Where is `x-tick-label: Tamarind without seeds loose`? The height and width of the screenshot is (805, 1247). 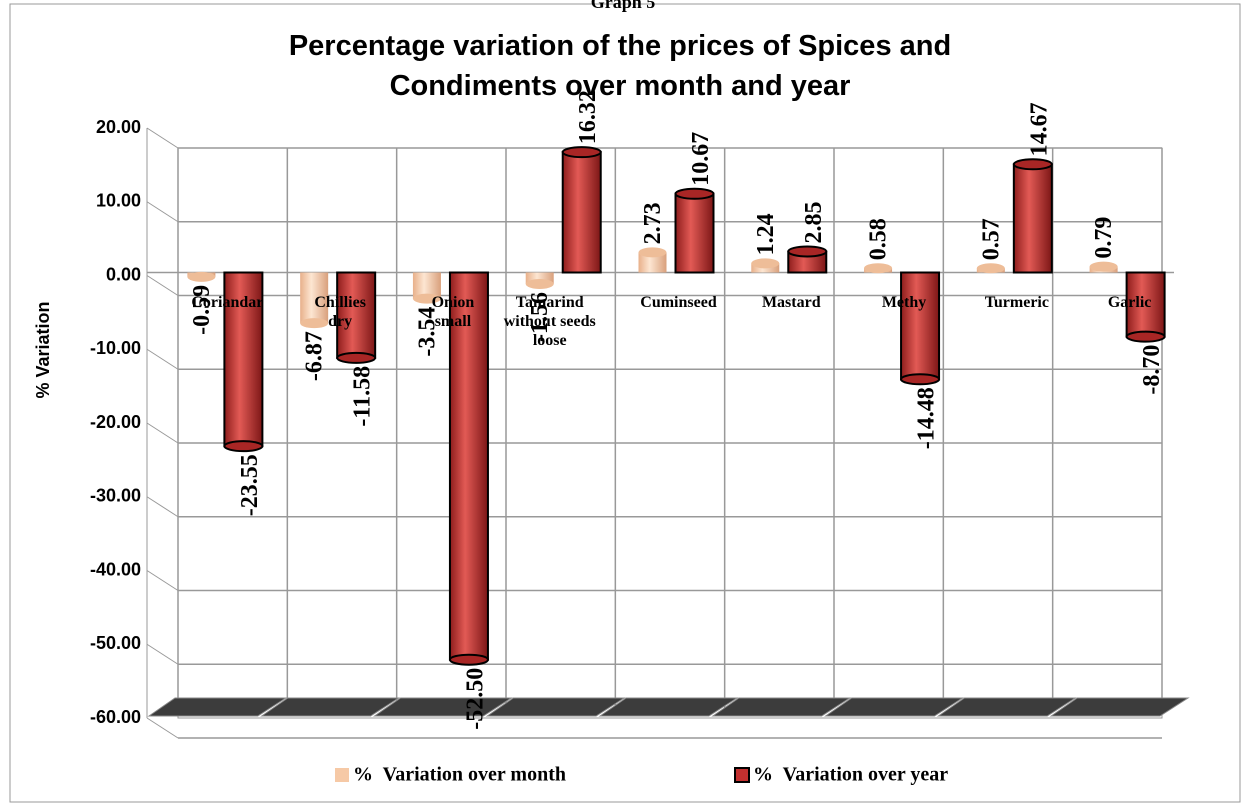
x-tick-label: Tamarind without seeds loose is located at coordinates (549, 321).